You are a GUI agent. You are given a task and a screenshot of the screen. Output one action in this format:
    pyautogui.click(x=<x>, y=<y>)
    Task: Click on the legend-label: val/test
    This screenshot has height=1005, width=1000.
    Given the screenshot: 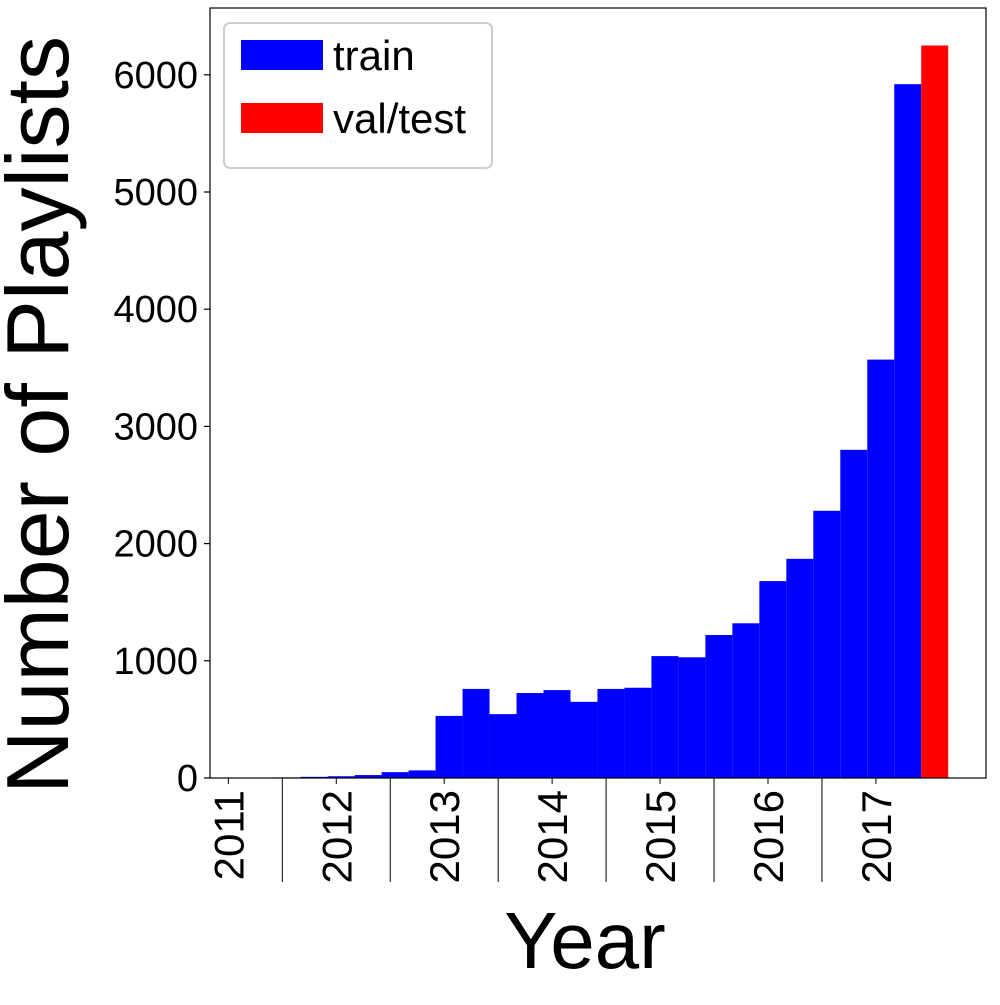 What is the action you would take?
    pyautogui.click(x=399, y=118)
    